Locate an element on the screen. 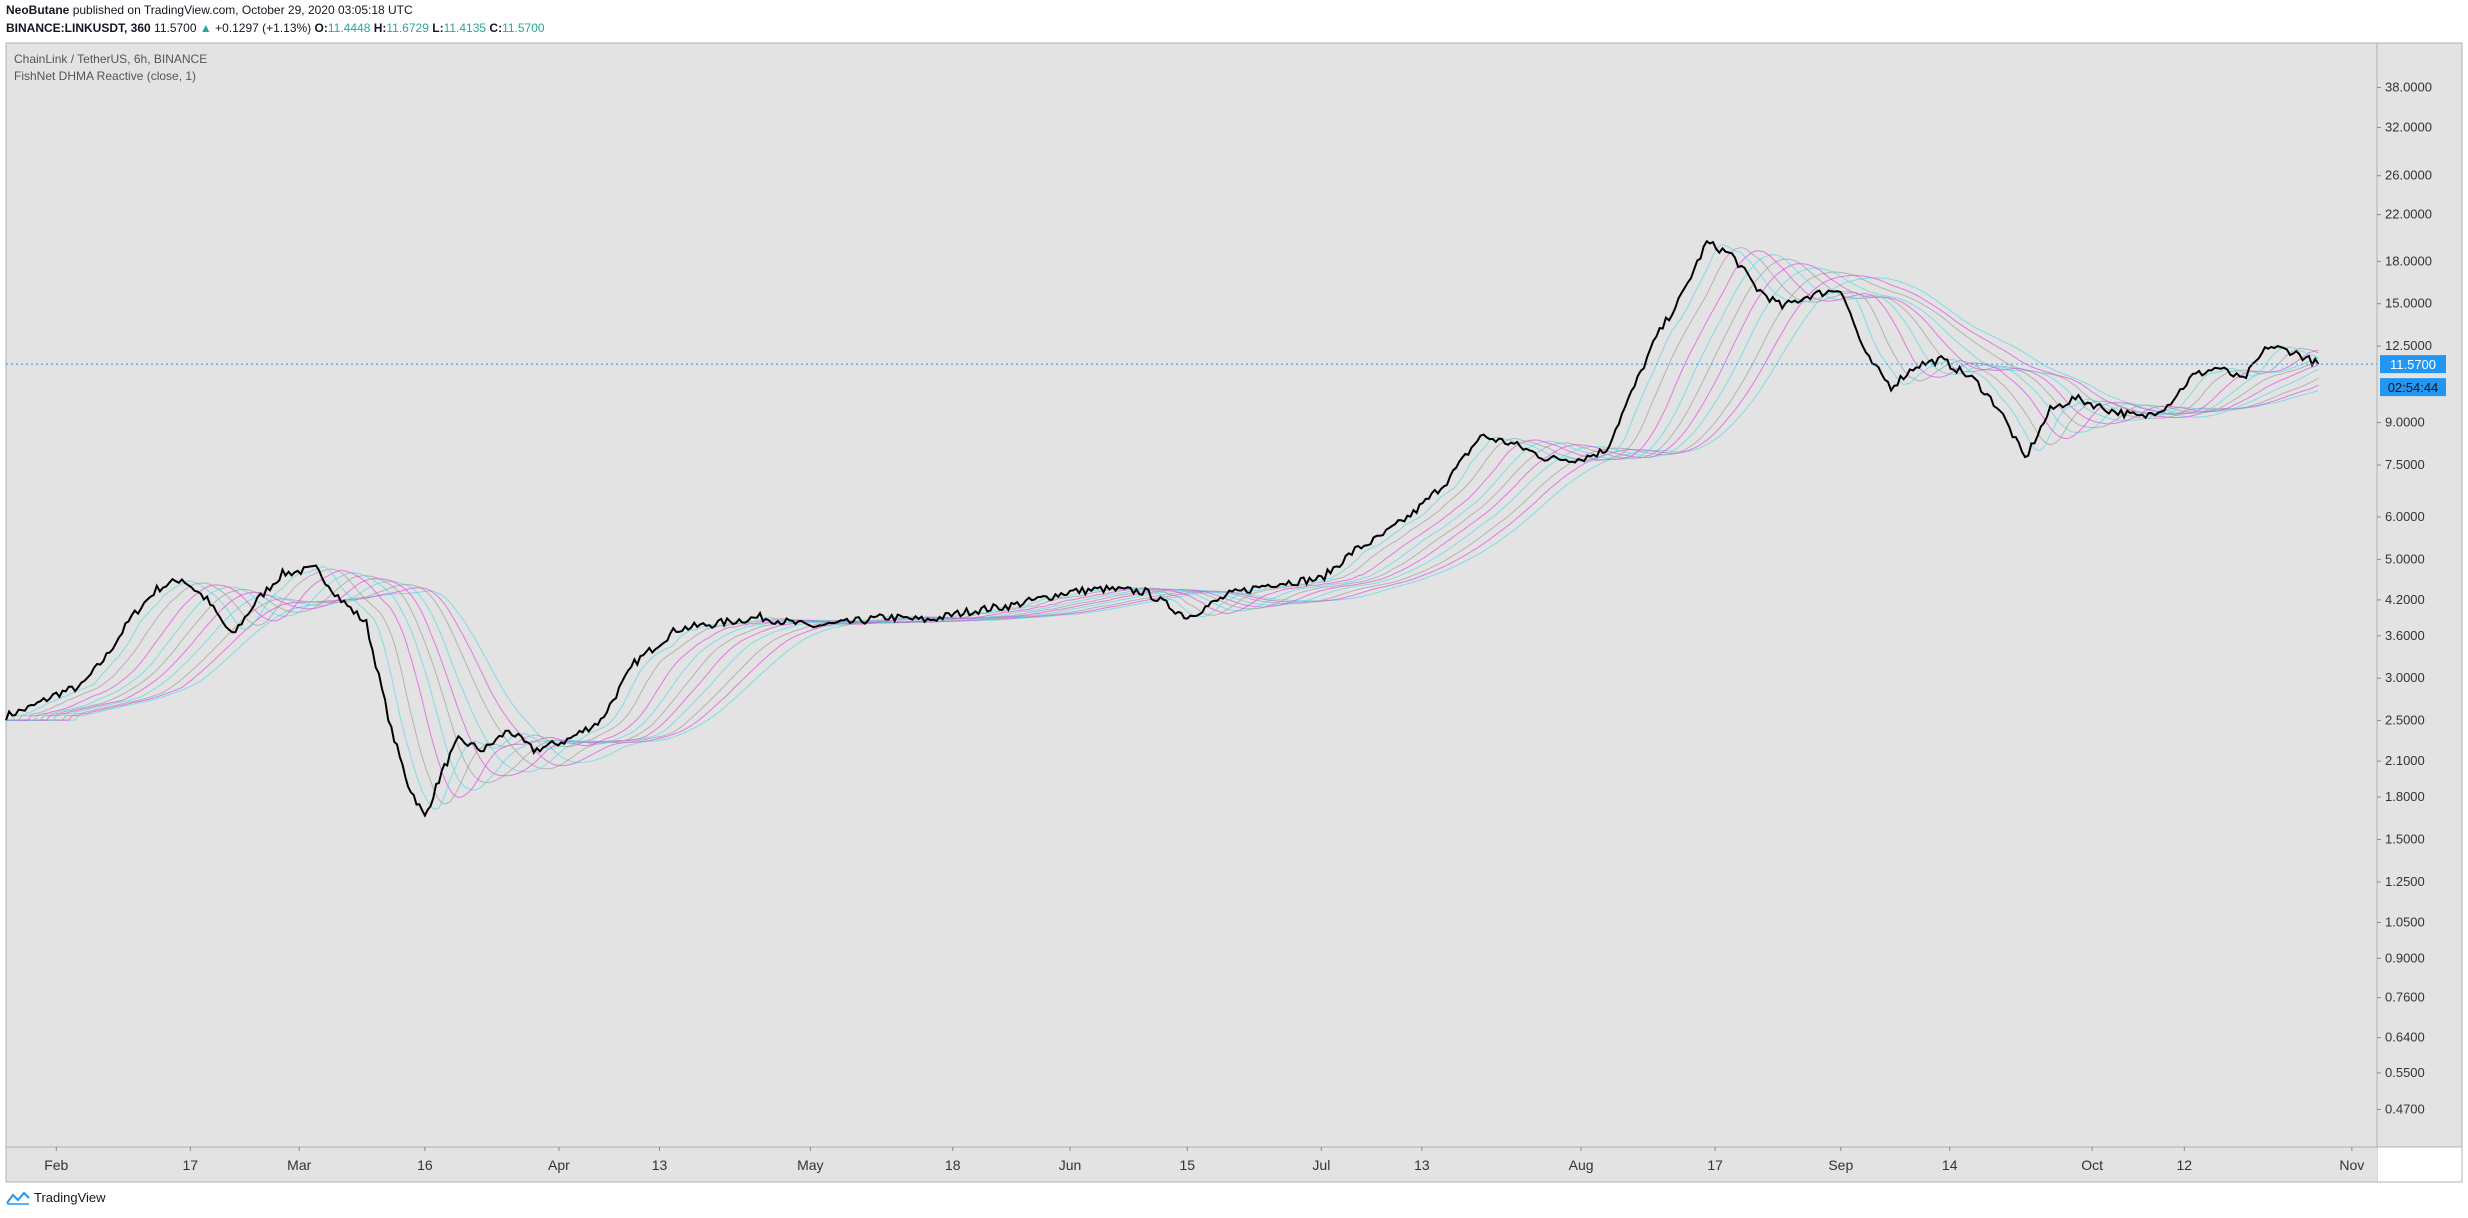 Image resolution: width=2468 pixels, height=1218 pixels. x-tick-label: Jul is located at coordinates (1321, 1165).